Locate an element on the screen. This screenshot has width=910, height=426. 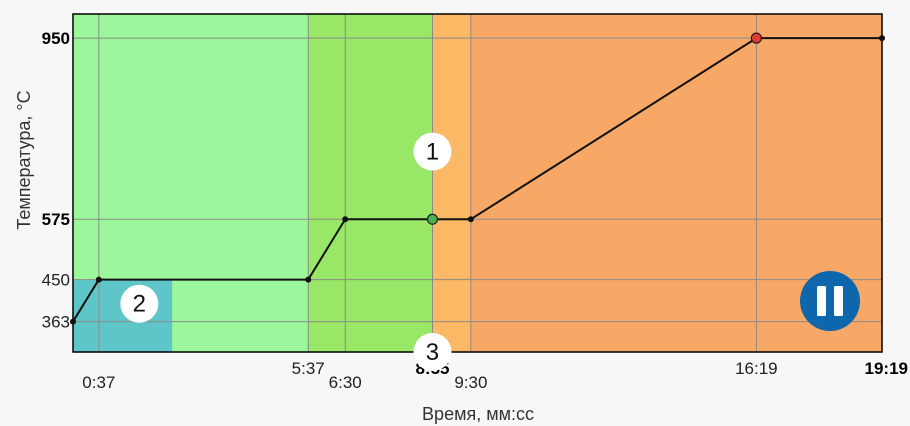
y-axis-title: Температура, °C is located at coordinates (24, 159).